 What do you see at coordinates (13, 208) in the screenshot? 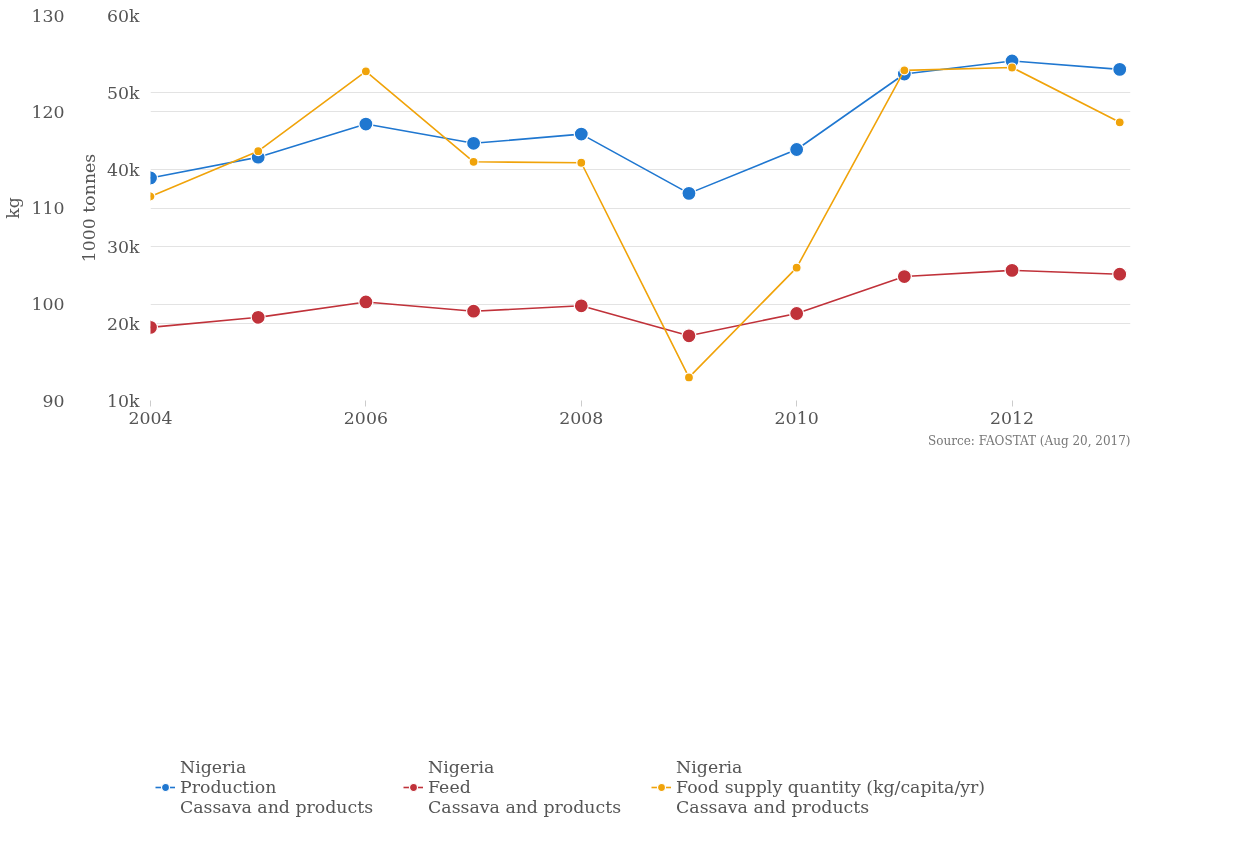
I see `y2-axis-title: kg` at bounding box center [13, 208].